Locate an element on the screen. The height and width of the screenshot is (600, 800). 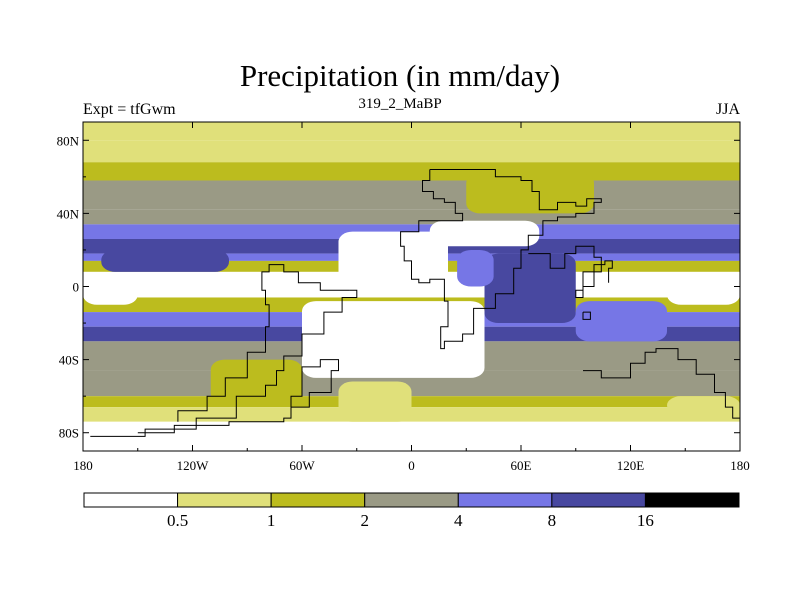
season-label: JJA is located at coordinates (727, 109).